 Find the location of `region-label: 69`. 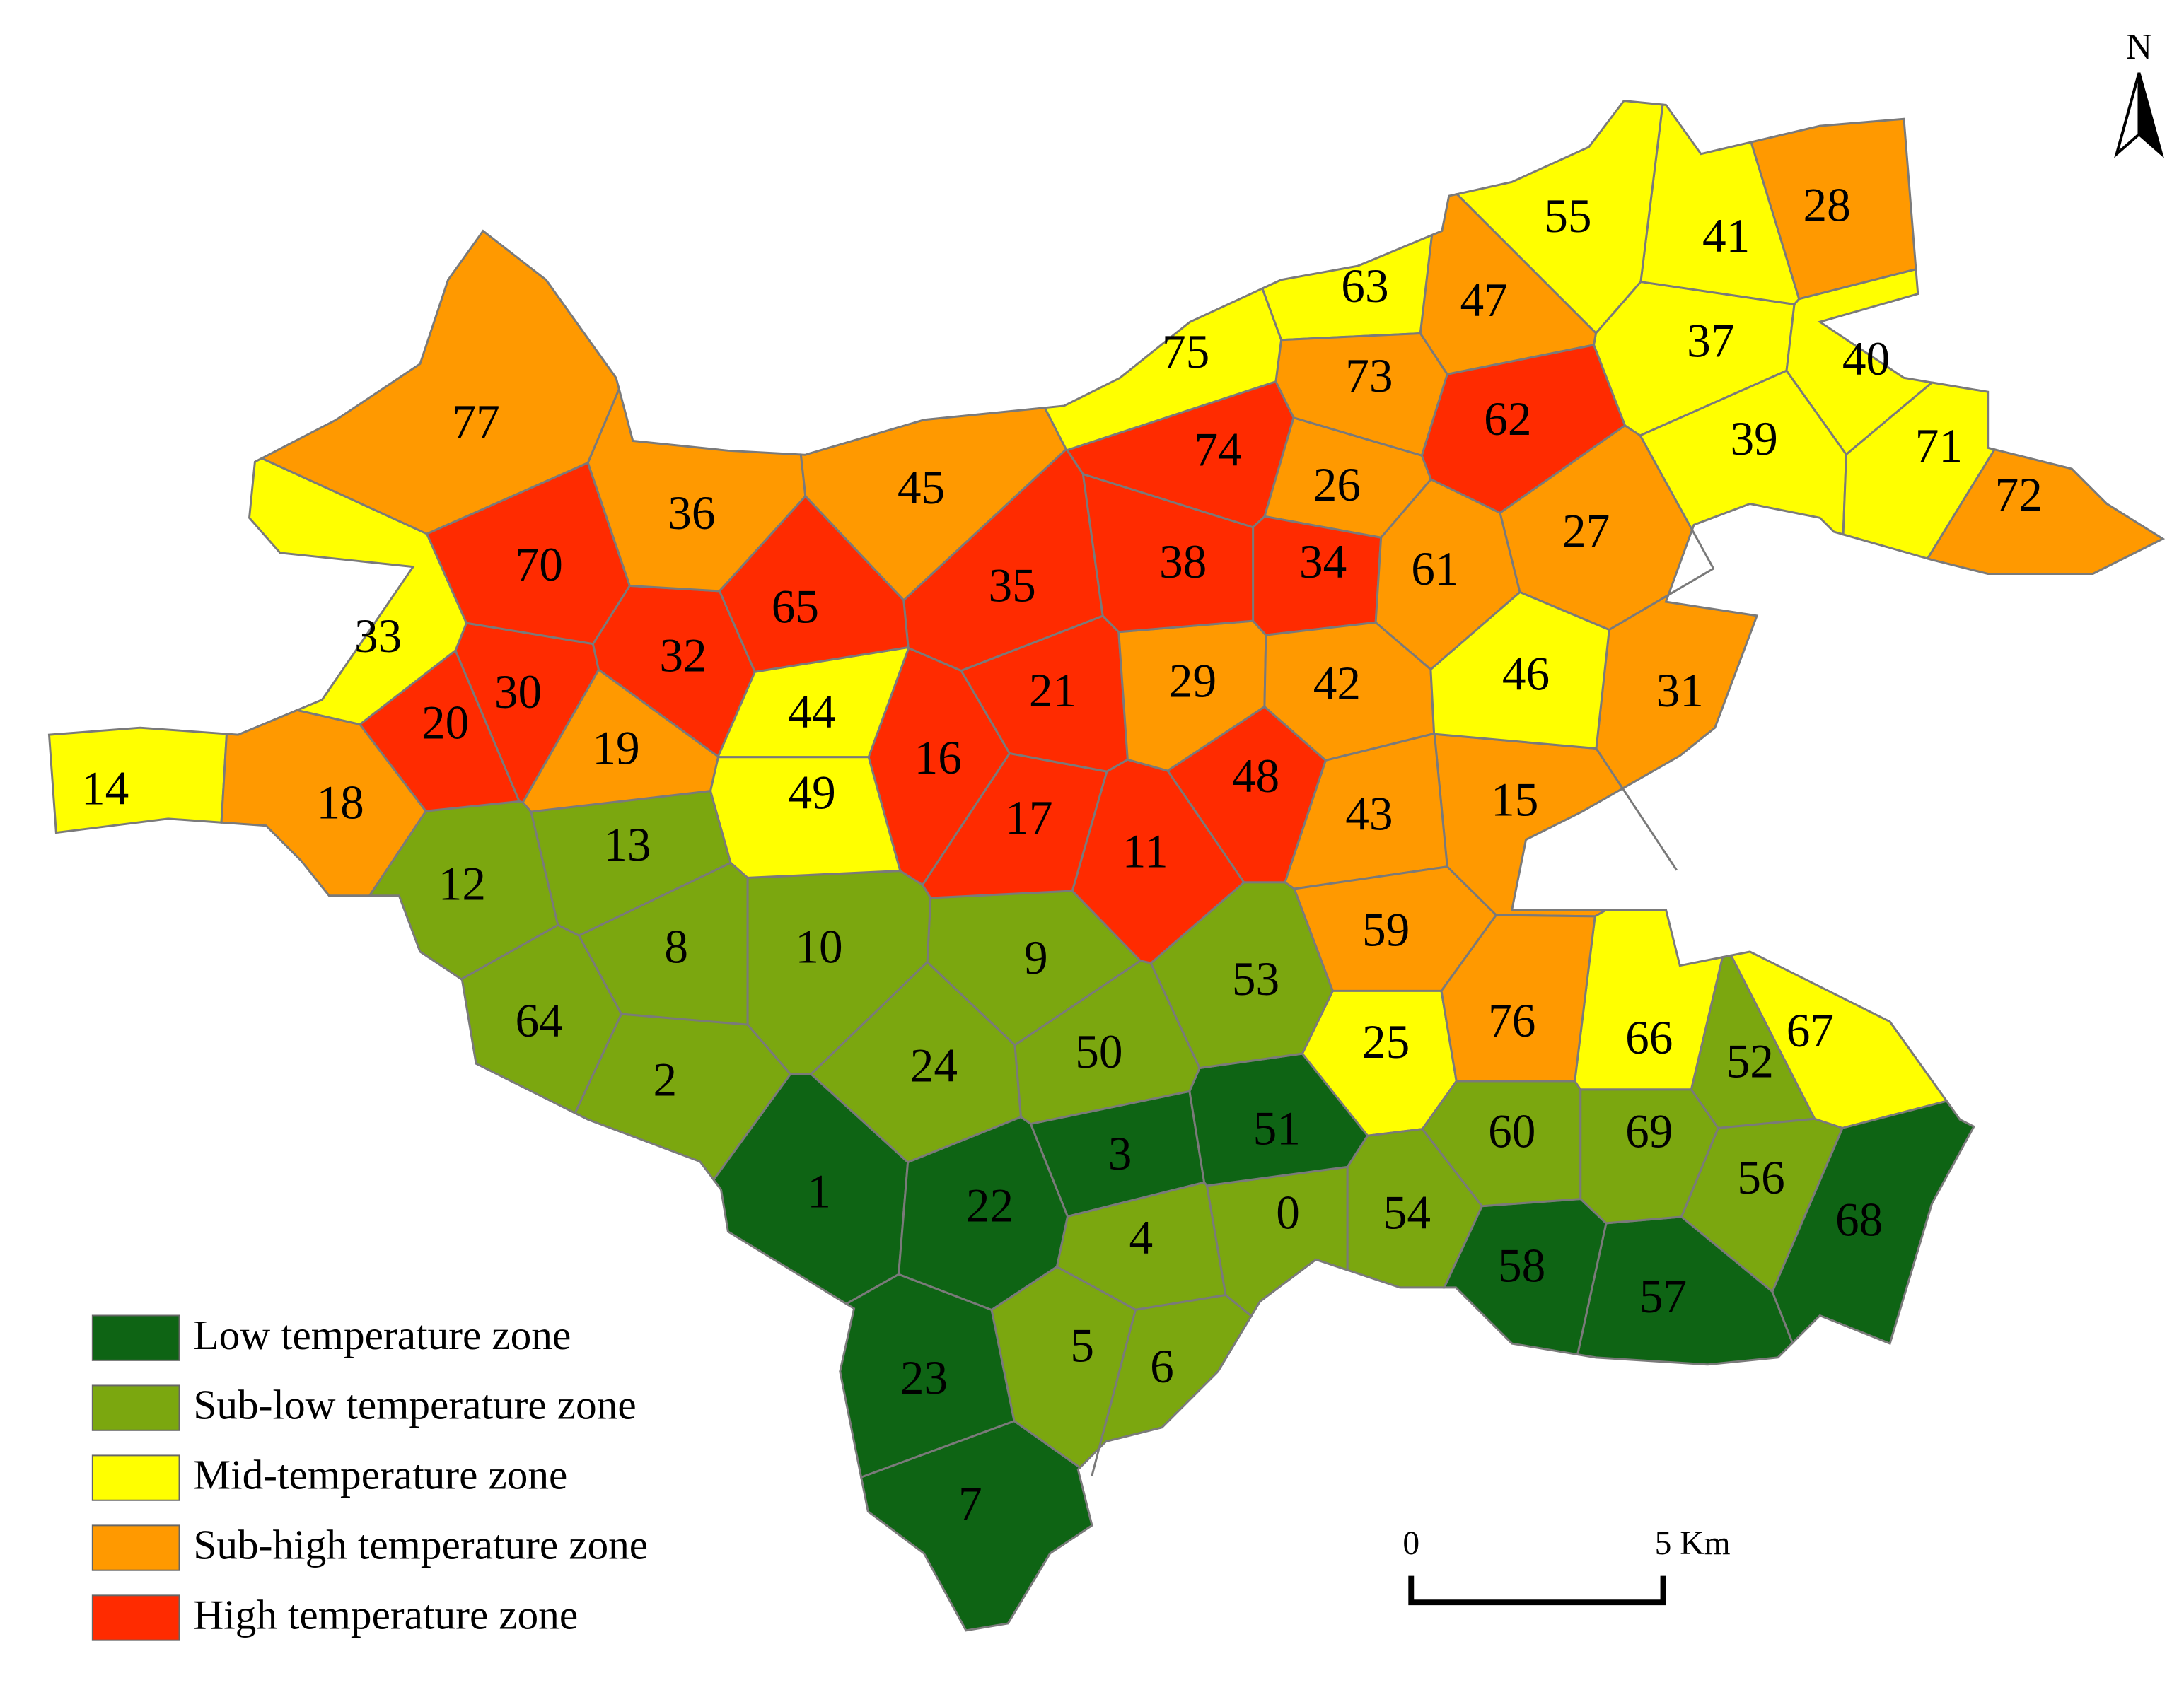

region-label: 69 is located at coordinates (1649, 1131).